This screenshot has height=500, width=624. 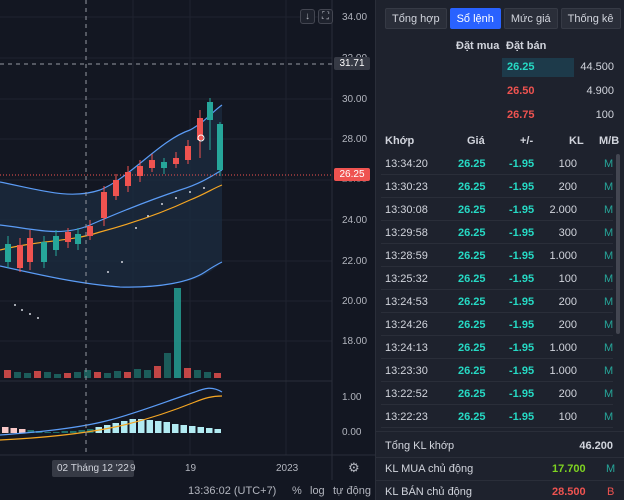 What do you see at coordinates (569, 469) in the screenshot?
I see `summary-value: 17.700` at bounding box center [569, 469].